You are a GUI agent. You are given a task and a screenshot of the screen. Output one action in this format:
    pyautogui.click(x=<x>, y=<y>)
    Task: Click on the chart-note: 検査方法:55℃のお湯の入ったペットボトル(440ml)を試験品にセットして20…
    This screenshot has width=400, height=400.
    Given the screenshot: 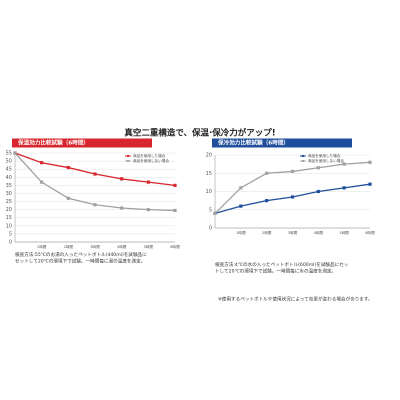 What is the action you would take?
    pyautogui.click(x=81, y=258)
    